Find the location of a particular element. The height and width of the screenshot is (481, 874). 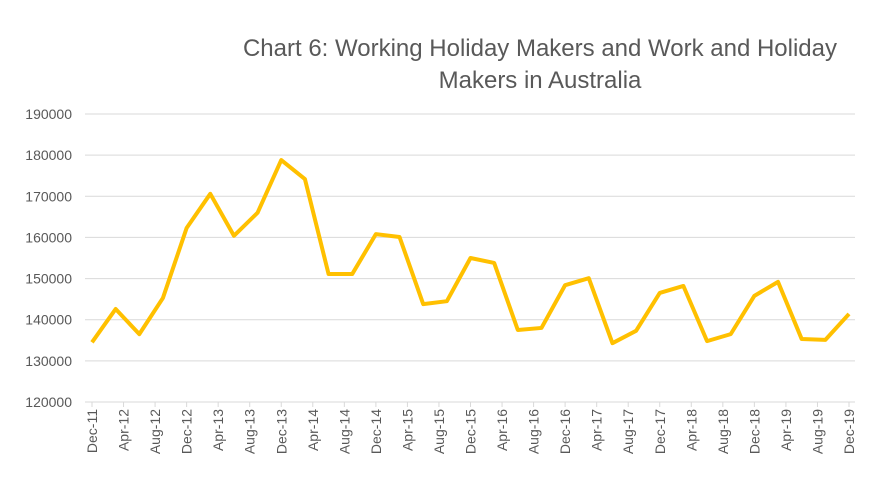

x-tick-label: Aug-12 is located at coordinates (155, 431).